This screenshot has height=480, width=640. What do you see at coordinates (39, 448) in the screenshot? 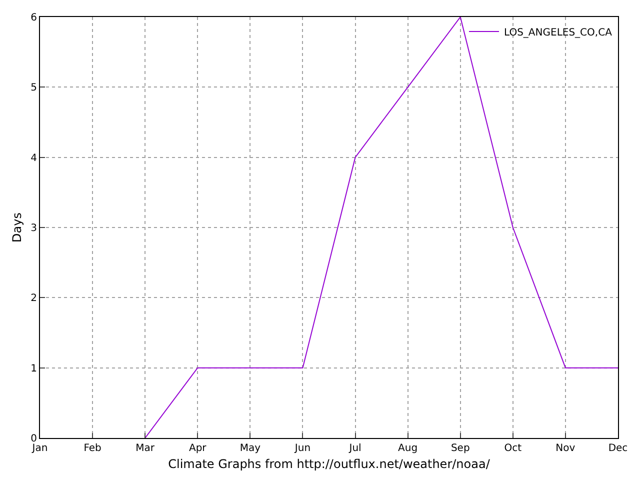
I see `x-tick-label: Jan` at bounding box center [39, 448].